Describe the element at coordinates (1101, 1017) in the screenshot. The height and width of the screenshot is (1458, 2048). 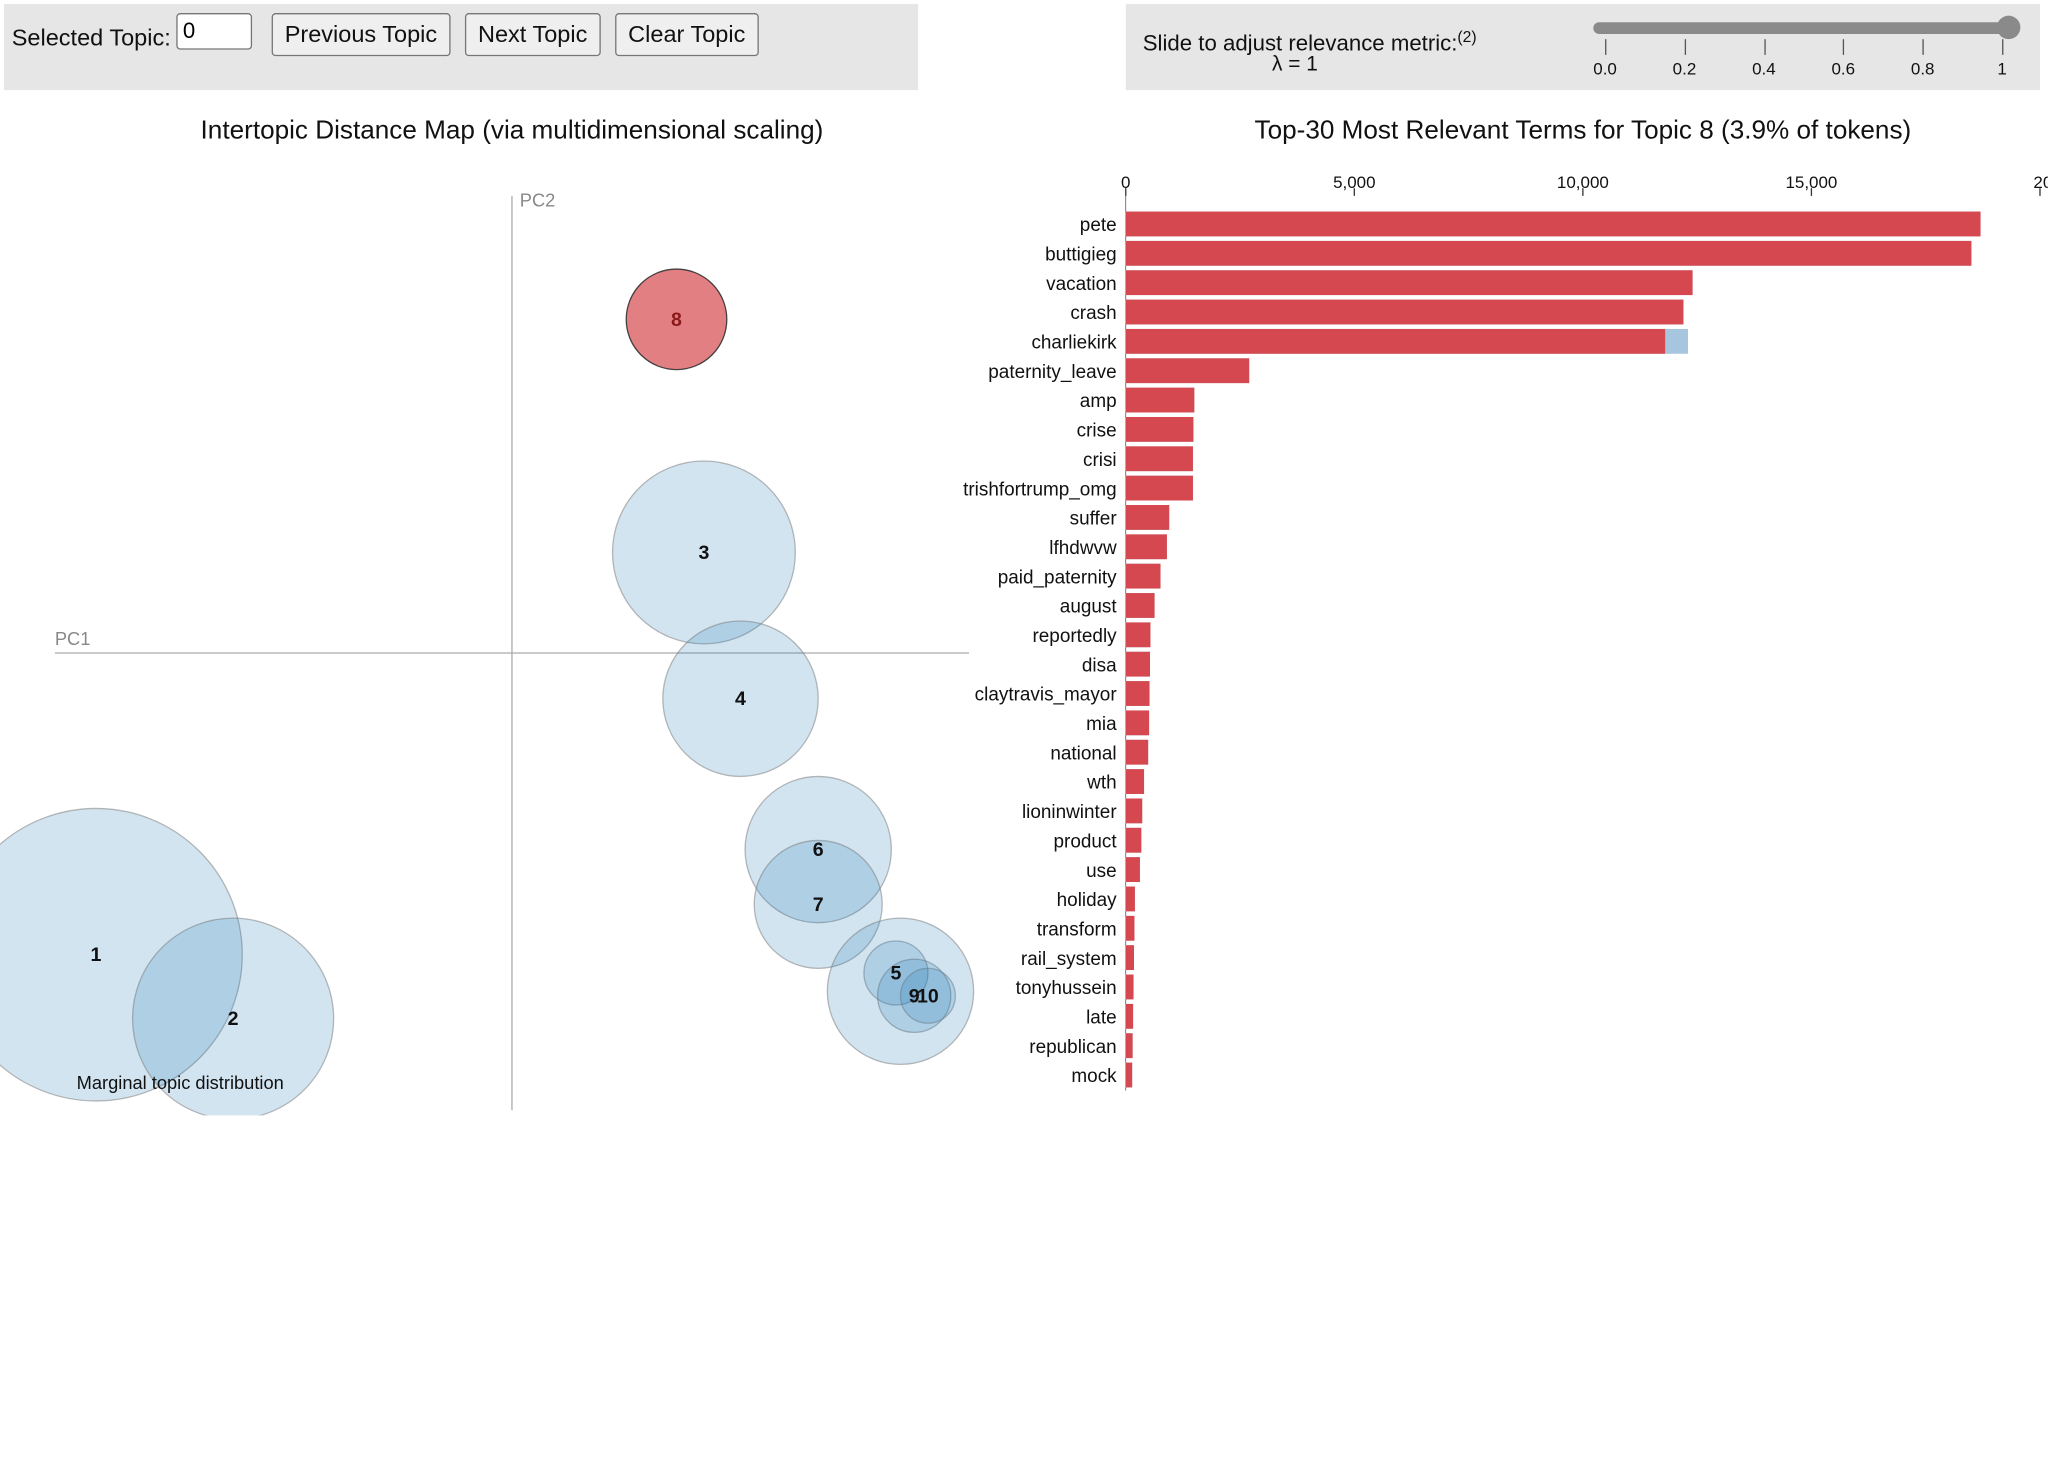
I see `term-label: late` at that location.